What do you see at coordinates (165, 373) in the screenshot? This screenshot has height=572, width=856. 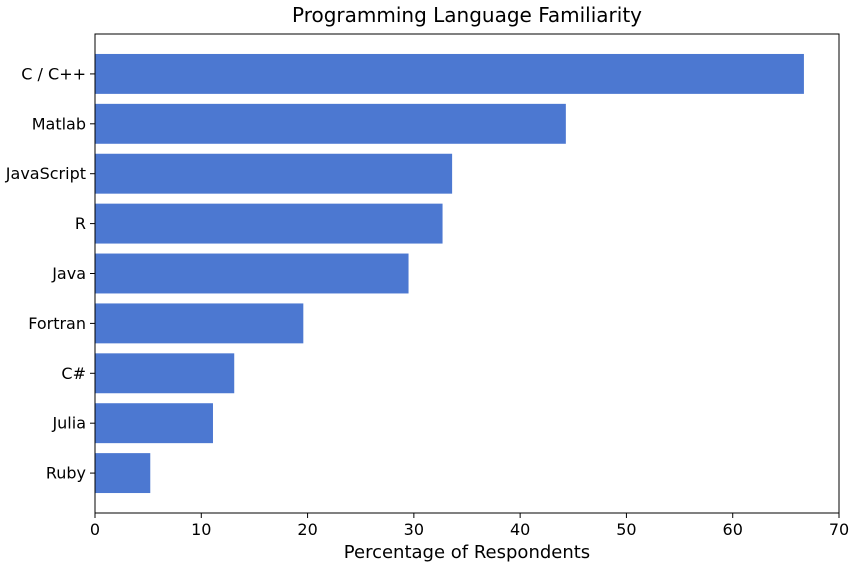 I see `bar-c` at bounding box center [165, 373].